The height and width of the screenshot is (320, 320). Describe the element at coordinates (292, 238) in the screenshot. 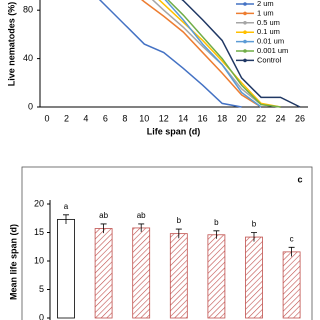

I see `significance-letter: c` at that location.